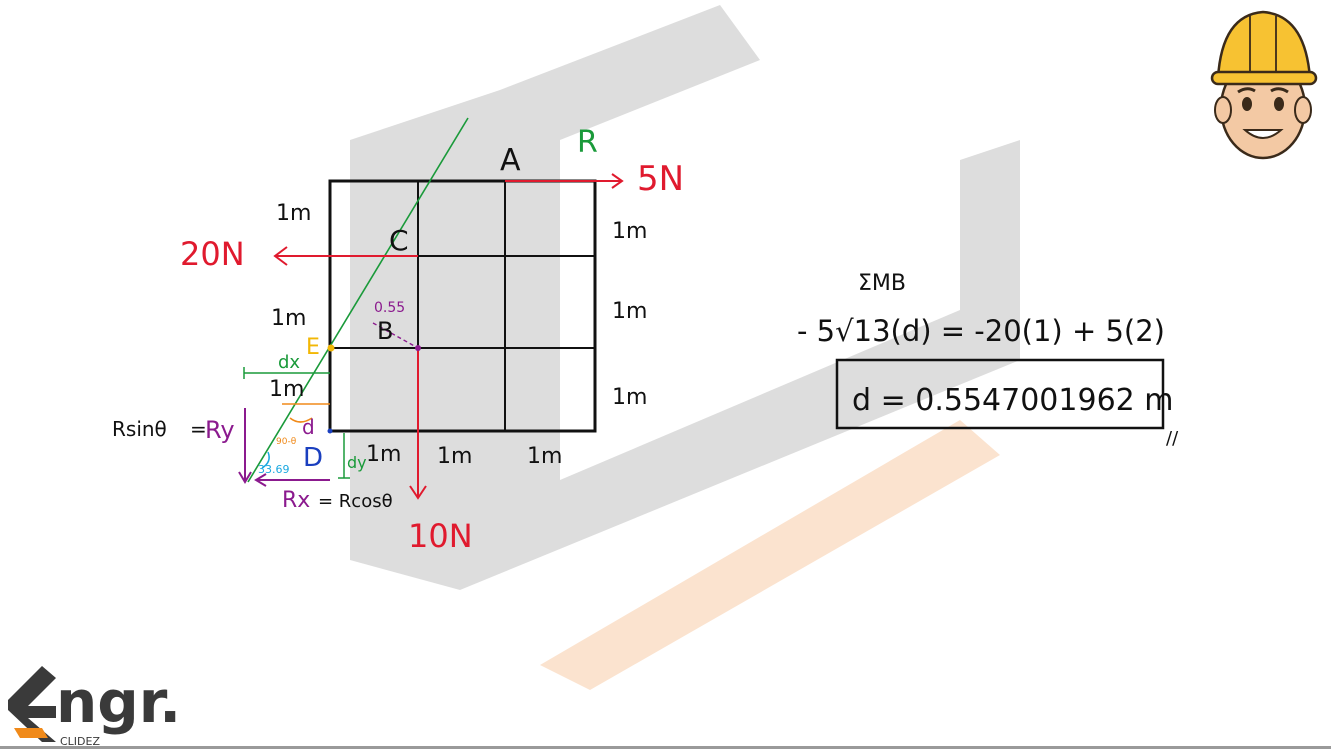 The image size is (1331, 749). What do you see at coordinates (331, 348) in the screenshot?
I see `point-e-dot` at bounding box center [331, 348].